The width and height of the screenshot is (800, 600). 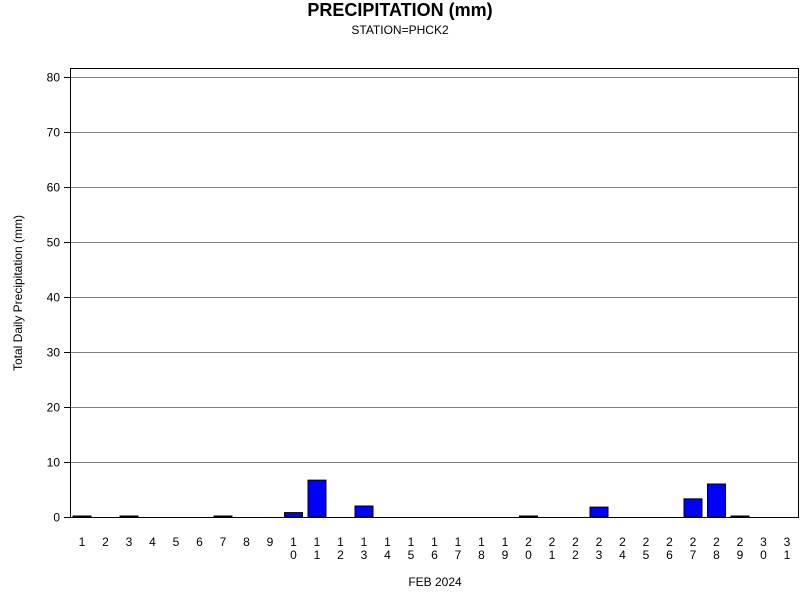 What do you see at coordinates (400, 10) in the screenshot?
I see `chart-title: PRECIPITATION (mm)` at bounding box center [400, 10].